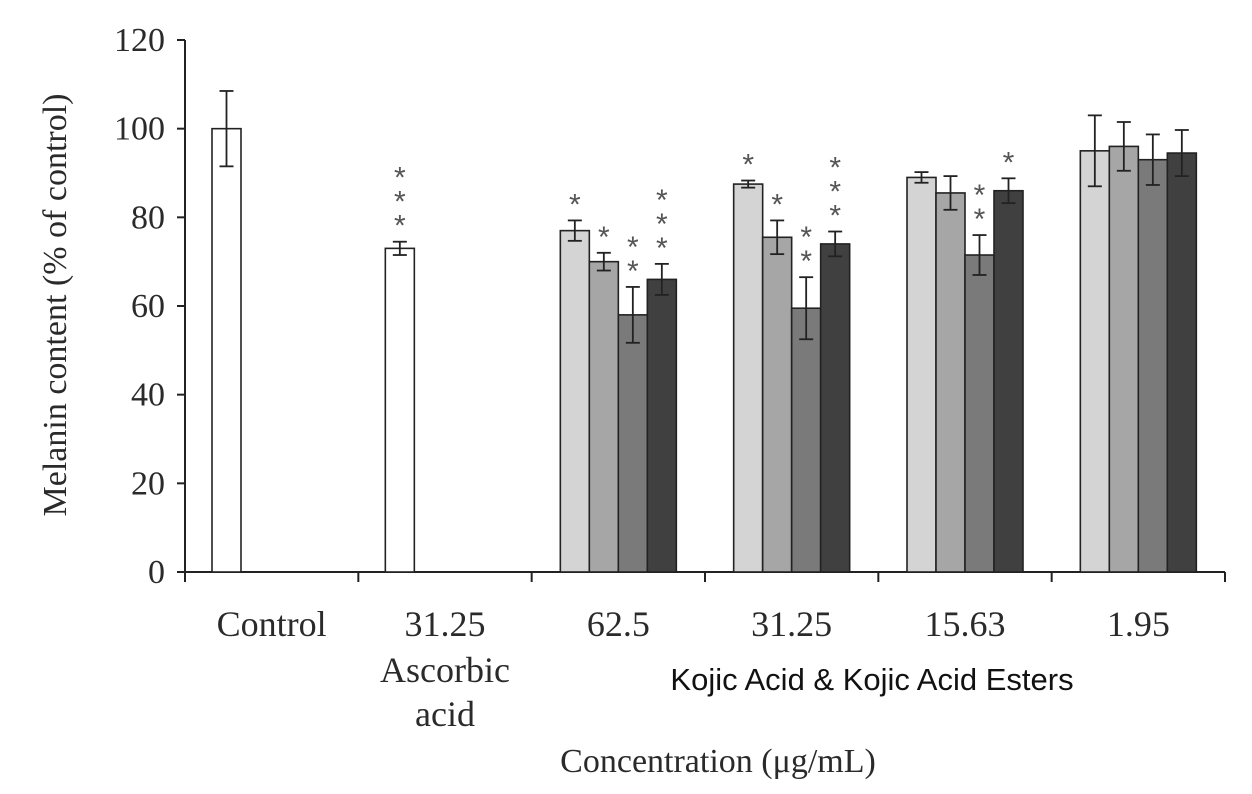 The height and width of the screenshot is (794, 1252). Describe the element at coordinates (871, 679) in the screenshot. I see `kojic-group-label: Kojic Acid & Kojic Acid Esters` at that location.